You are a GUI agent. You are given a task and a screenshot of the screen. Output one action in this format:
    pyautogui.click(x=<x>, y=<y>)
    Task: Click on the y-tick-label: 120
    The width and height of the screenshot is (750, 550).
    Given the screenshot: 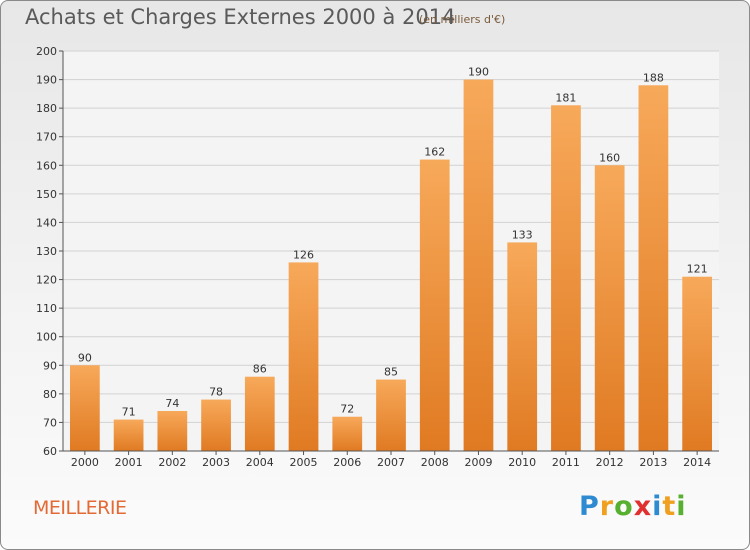 What is the action you would take?
    pyautogui.click(x=46, y=280)
    